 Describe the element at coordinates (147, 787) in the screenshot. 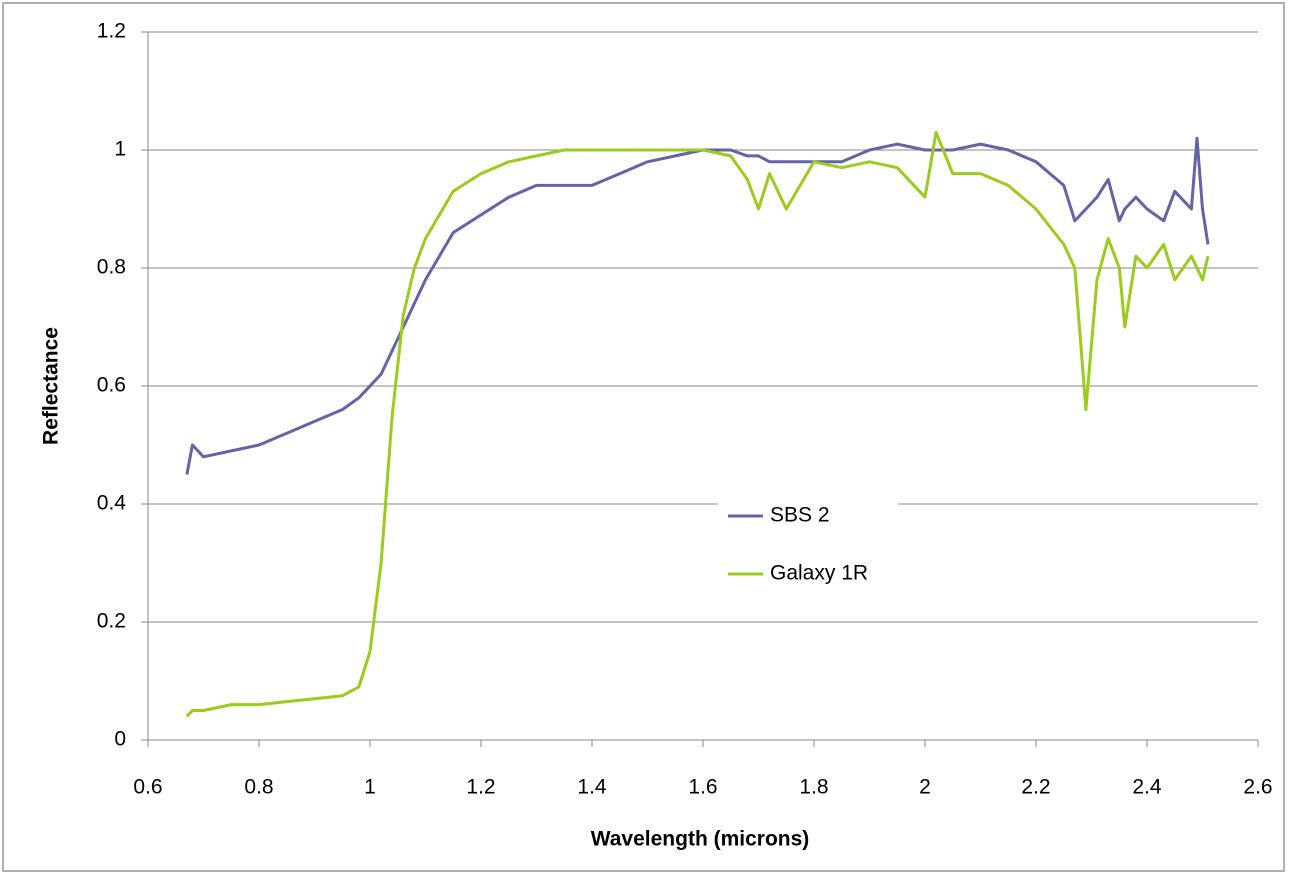

I see `x-tick-label: 0.6` at that location.